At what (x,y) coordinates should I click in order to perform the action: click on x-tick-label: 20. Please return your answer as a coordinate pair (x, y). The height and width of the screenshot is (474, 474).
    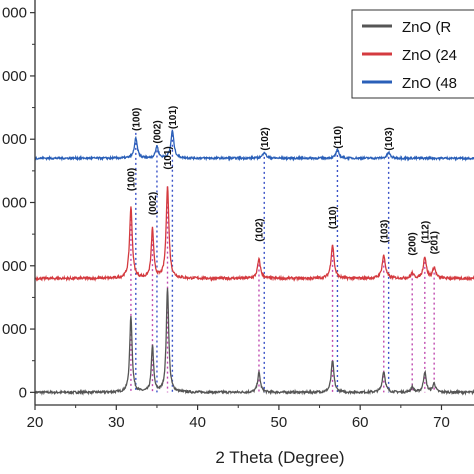
    Looking at the image, I should click on (35, 422).